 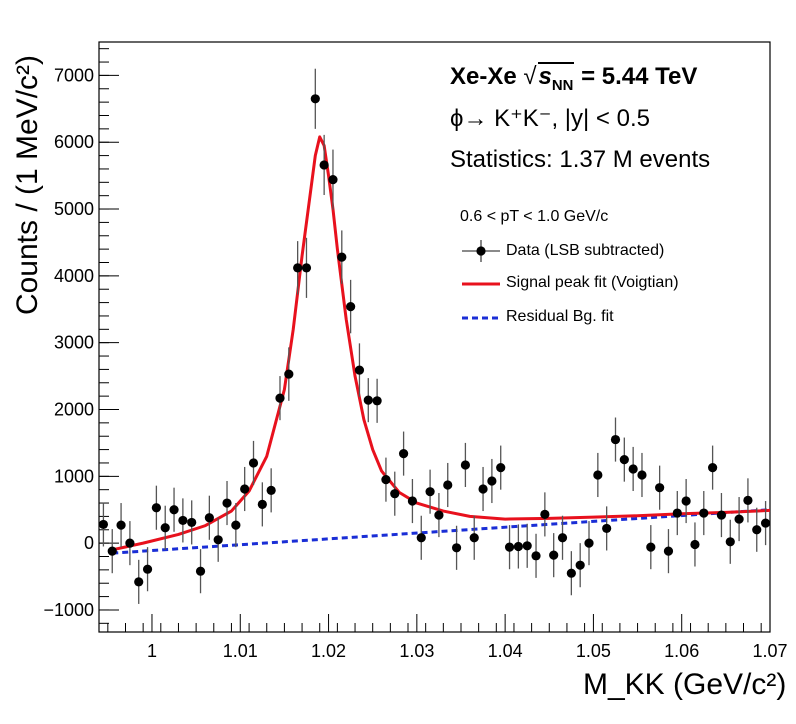 I want to click on legend, so click(x=481, y=280).